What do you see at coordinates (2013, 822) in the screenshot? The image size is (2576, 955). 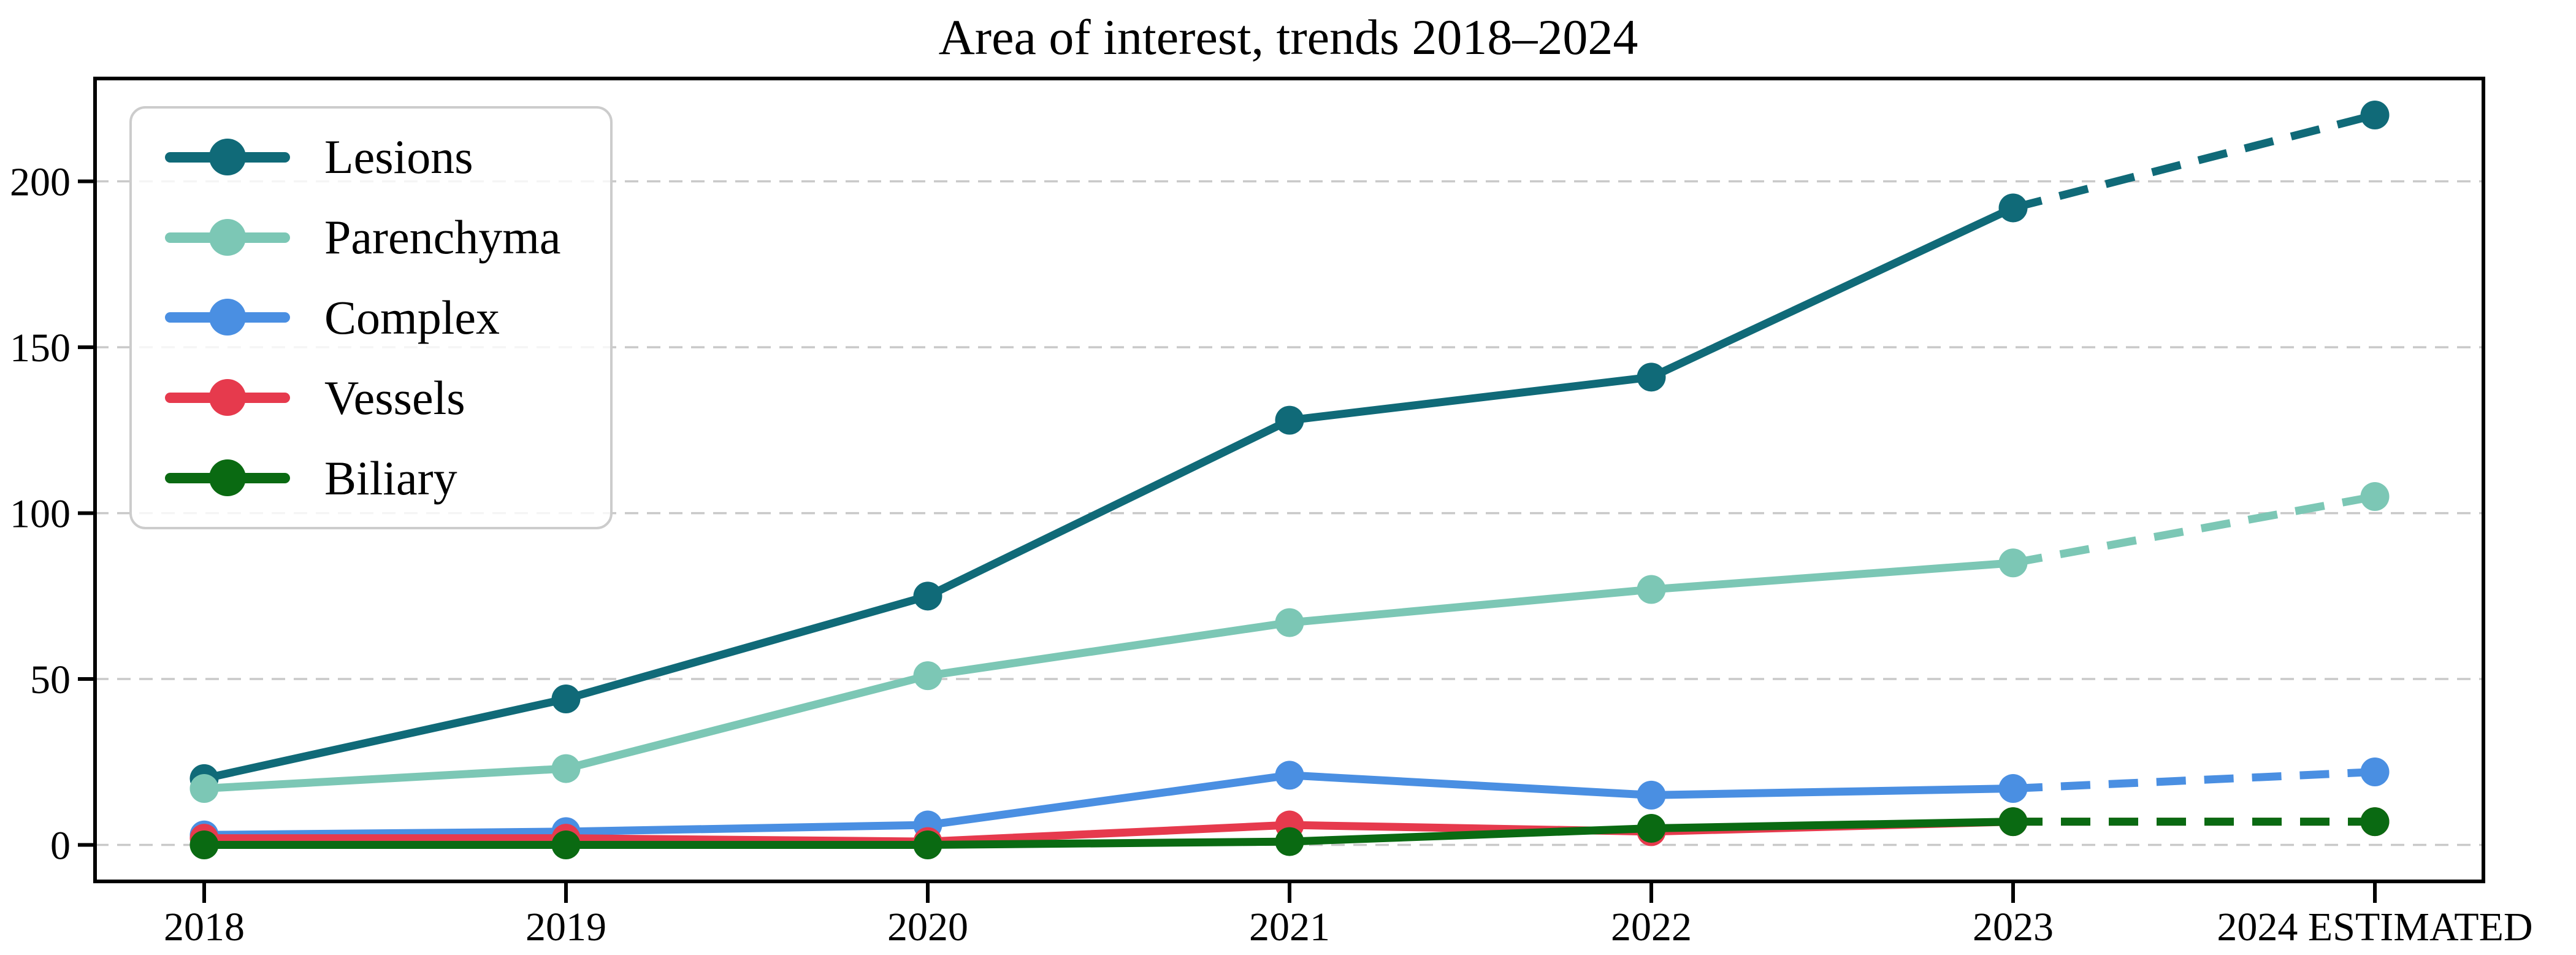 I see `data-point-biliary-2023` at bounding box center [2013, 822].